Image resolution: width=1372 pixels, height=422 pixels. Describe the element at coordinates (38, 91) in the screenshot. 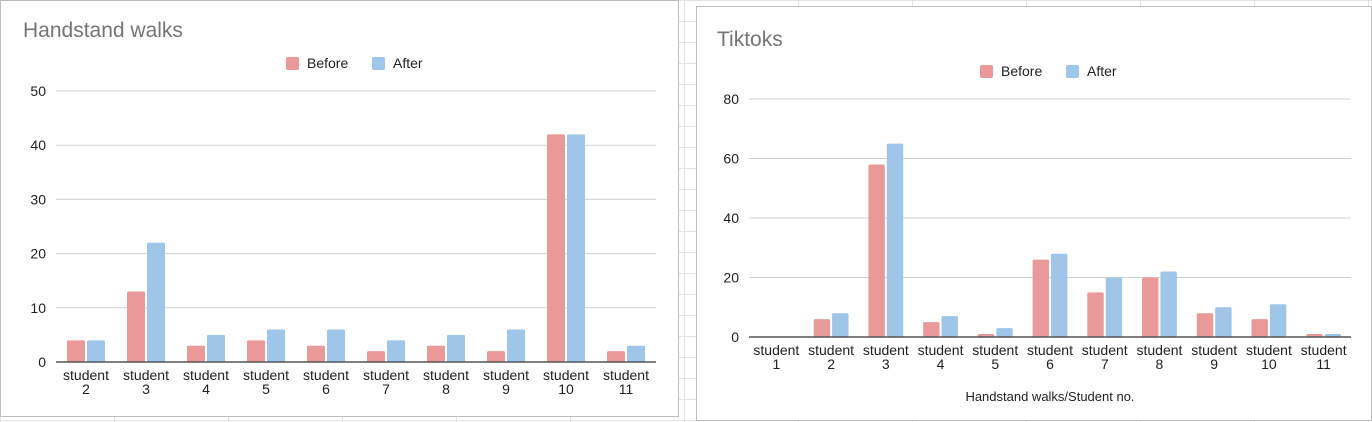

I see `y-tick-label: 50` at that location.